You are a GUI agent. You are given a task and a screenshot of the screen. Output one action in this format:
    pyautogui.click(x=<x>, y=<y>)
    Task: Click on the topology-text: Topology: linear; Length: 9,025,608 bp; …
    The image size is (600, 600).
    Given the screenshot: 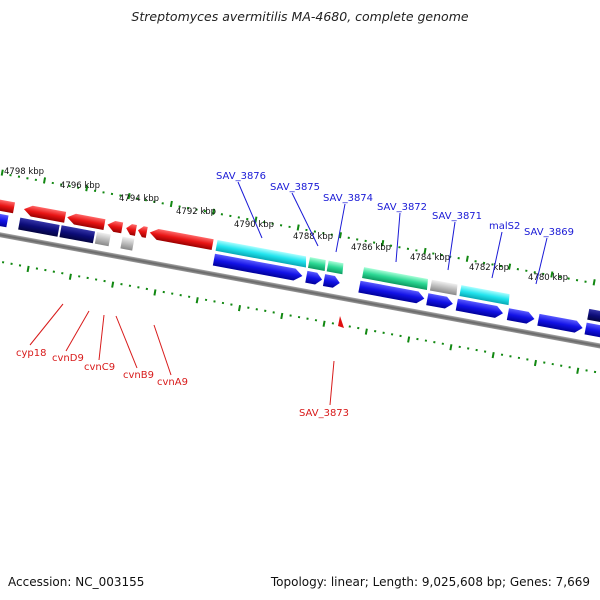 What is the action you would take?
    pyautogui.click(x=430, y=582)
    